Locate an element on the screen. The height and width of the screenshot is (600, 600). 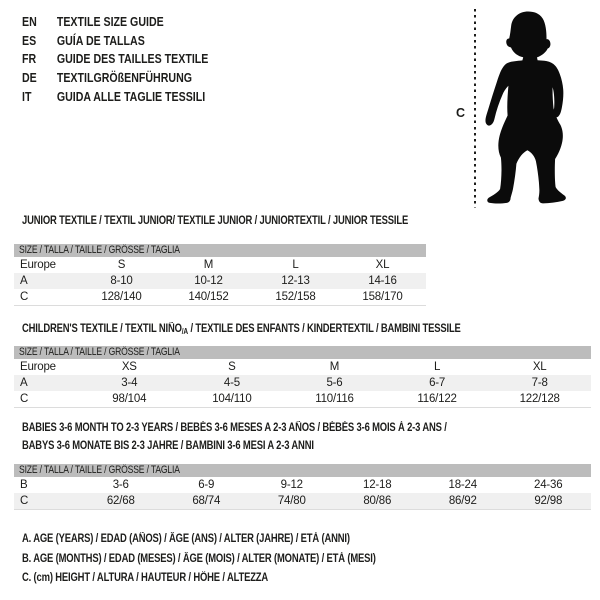
age-cell: 4-5 is located at coordinates (231, 383).